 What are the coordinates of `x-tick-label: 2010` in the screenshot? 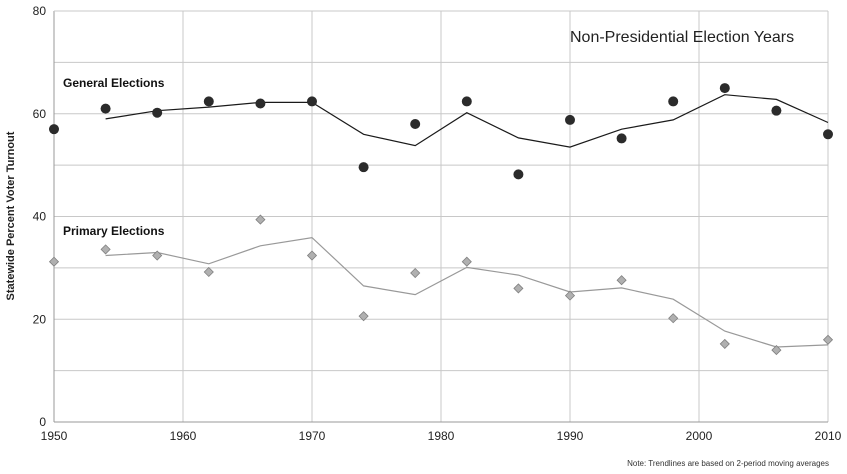 It's located at (828, 436).